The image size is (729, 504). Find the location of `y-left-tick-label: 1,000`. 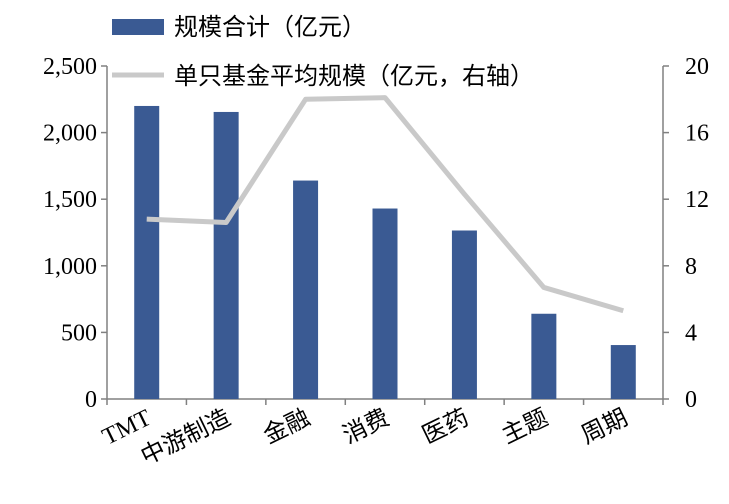

y-left-tick-label: 1,000 is located at coordinates (70, 267).